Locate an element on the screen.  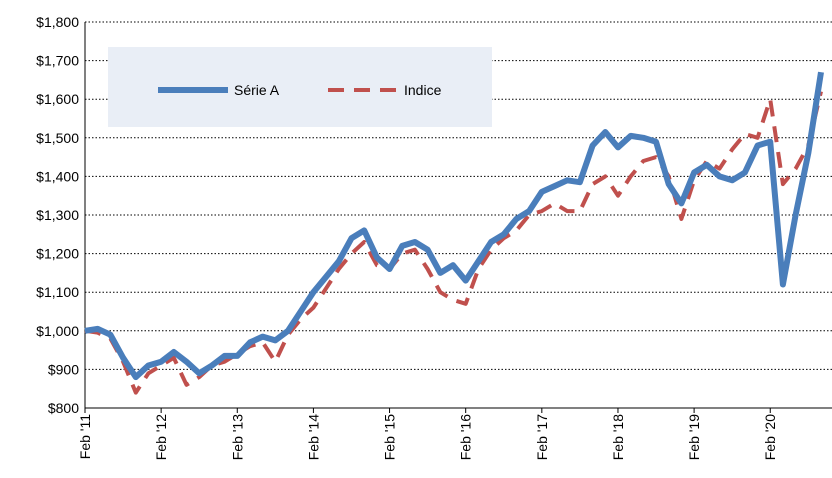
x-tick-label: Feb '13 is located at coordinates (237, 437).